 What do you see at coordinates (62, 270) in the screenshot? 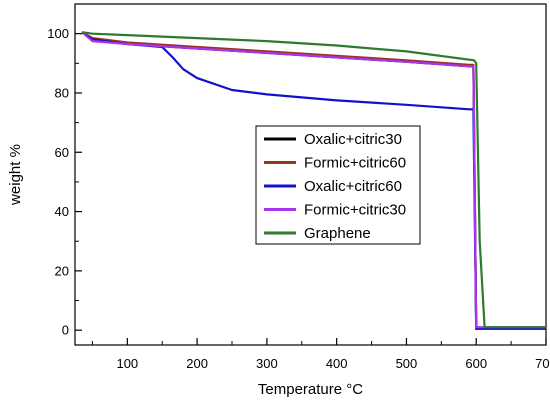
I see `y-tick-label: 20` at bounding box center [62, 270].